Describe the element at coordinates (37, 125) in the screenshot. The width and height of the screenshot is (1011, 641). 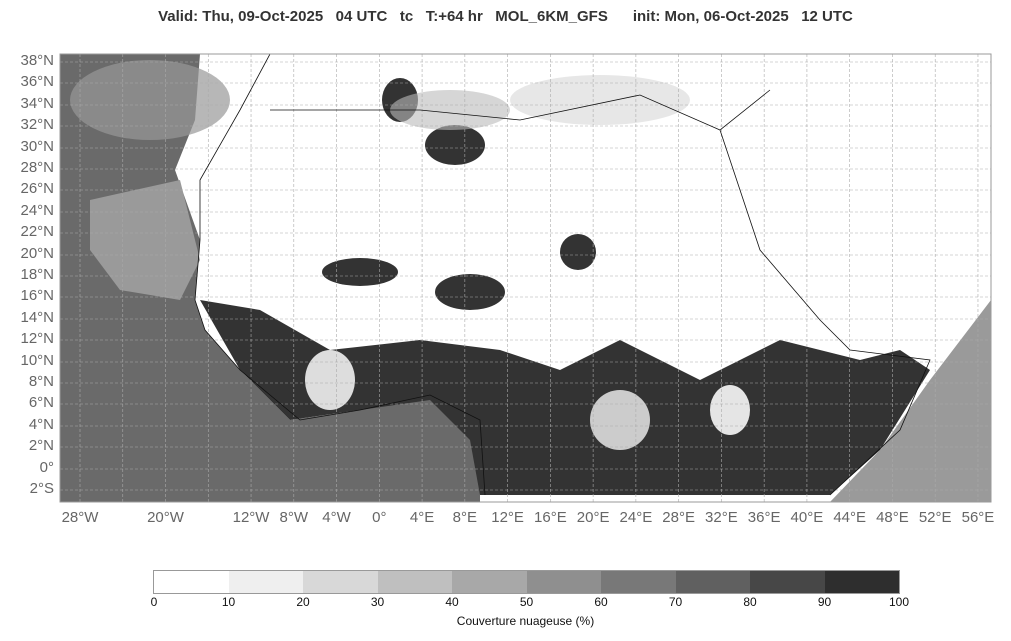
I see `lat-label: 32°N` at that location.